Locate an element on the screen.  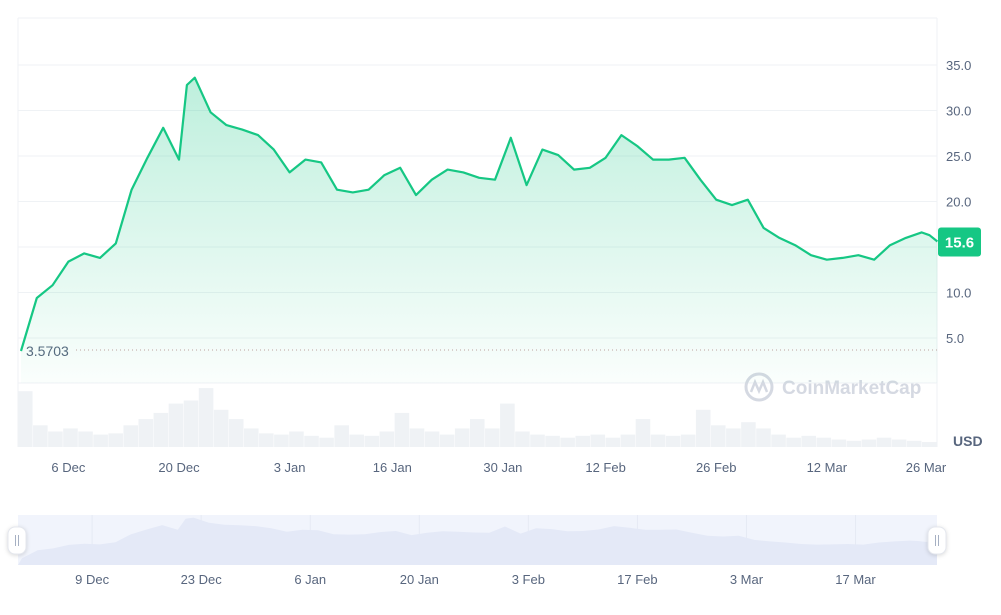
x-tick-label: 26 Feb is located at coordinates (716, 467).